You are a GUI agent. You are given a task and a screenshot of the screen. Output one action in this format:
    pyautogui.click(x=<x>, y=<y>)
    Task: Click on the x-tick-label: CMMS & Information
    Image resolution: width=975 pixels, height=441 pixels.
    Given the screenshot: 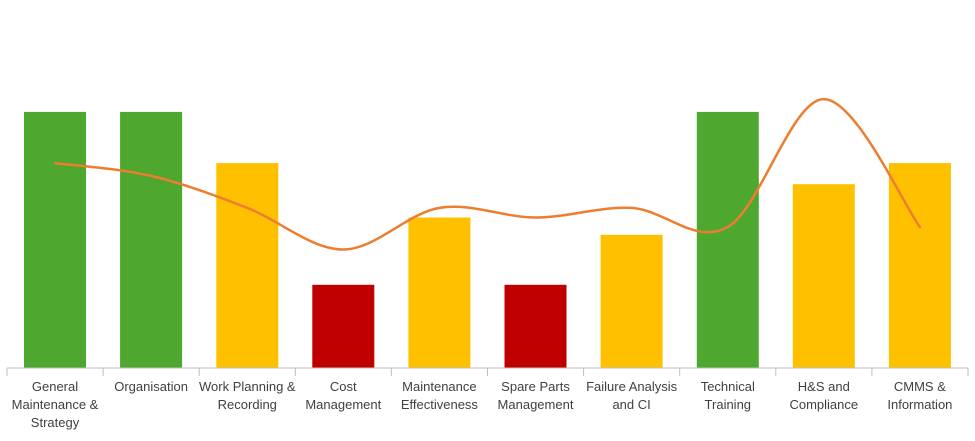 What is the action you would take?
    pyautogui.click(x=919, y=395)
    